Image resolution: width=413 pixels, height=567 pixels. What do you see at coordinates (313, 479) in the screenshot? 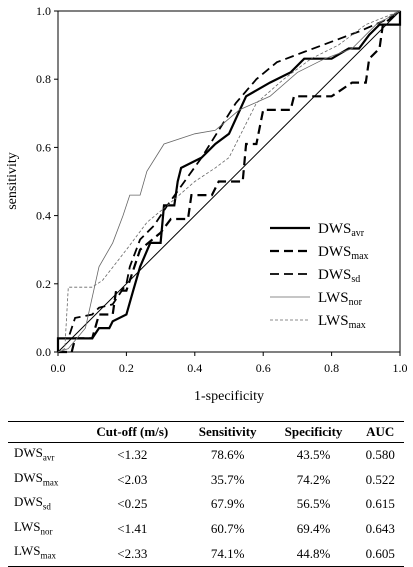
I see `table-cell-specificity: 74.2%` at bounding box center [313, 479].